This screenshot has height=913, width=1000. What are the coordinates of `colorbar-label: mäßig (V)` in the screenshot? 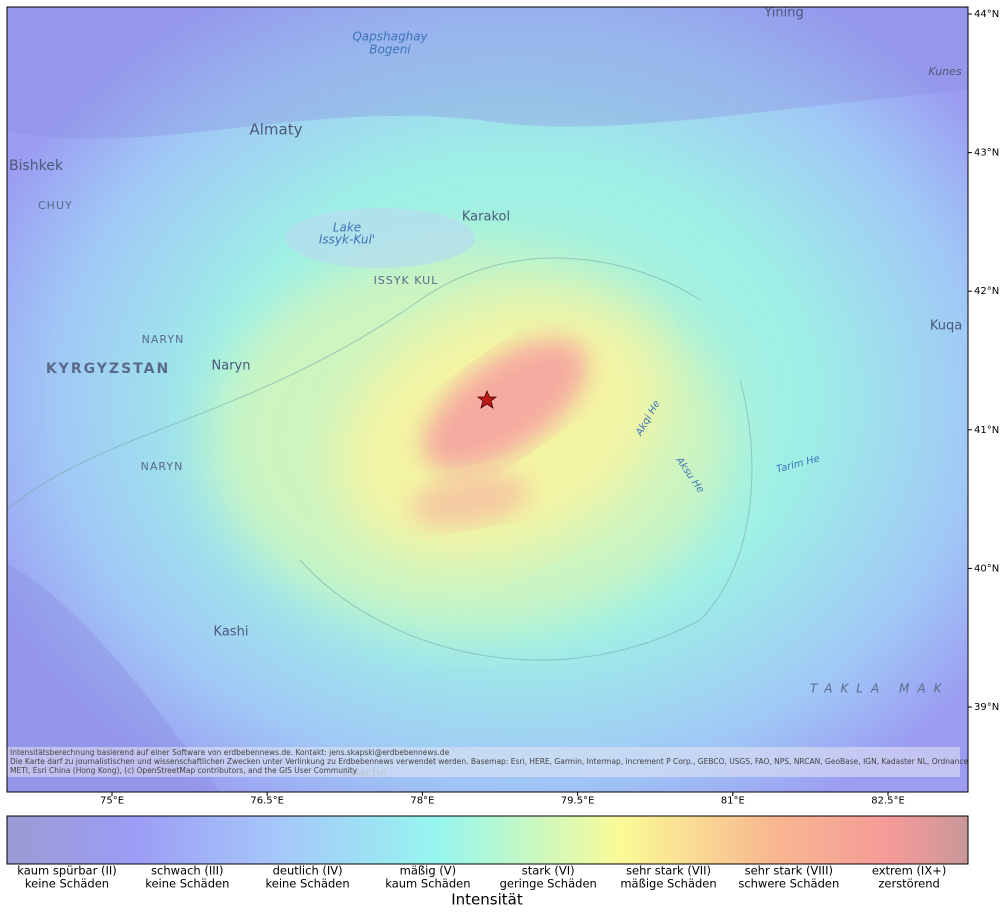 It's located at (428, 871).